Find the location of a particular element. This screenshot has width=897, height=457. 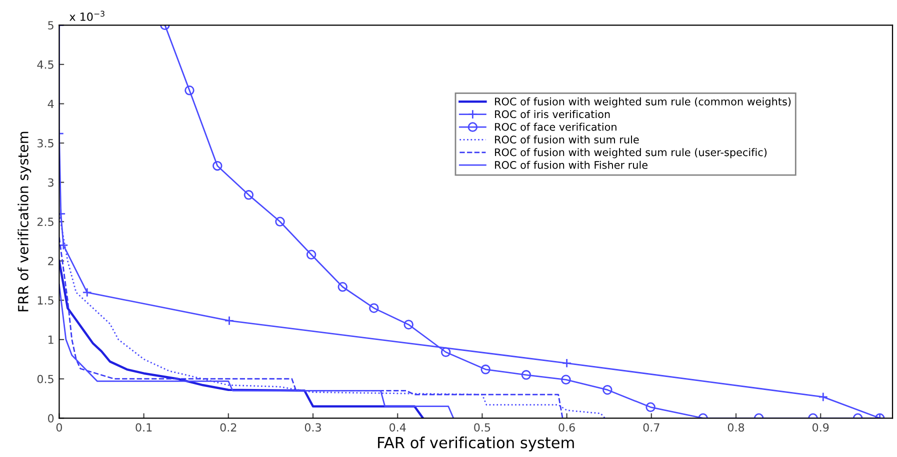

x-tick-label: 0.4 is located at coordinates (398, 427).